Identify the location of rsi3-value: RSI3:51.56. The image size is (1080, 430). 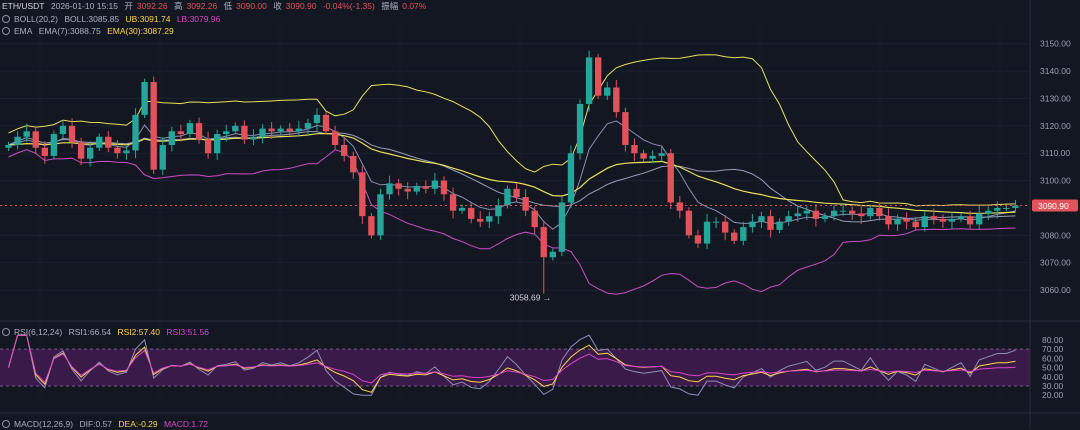
(187, 332).